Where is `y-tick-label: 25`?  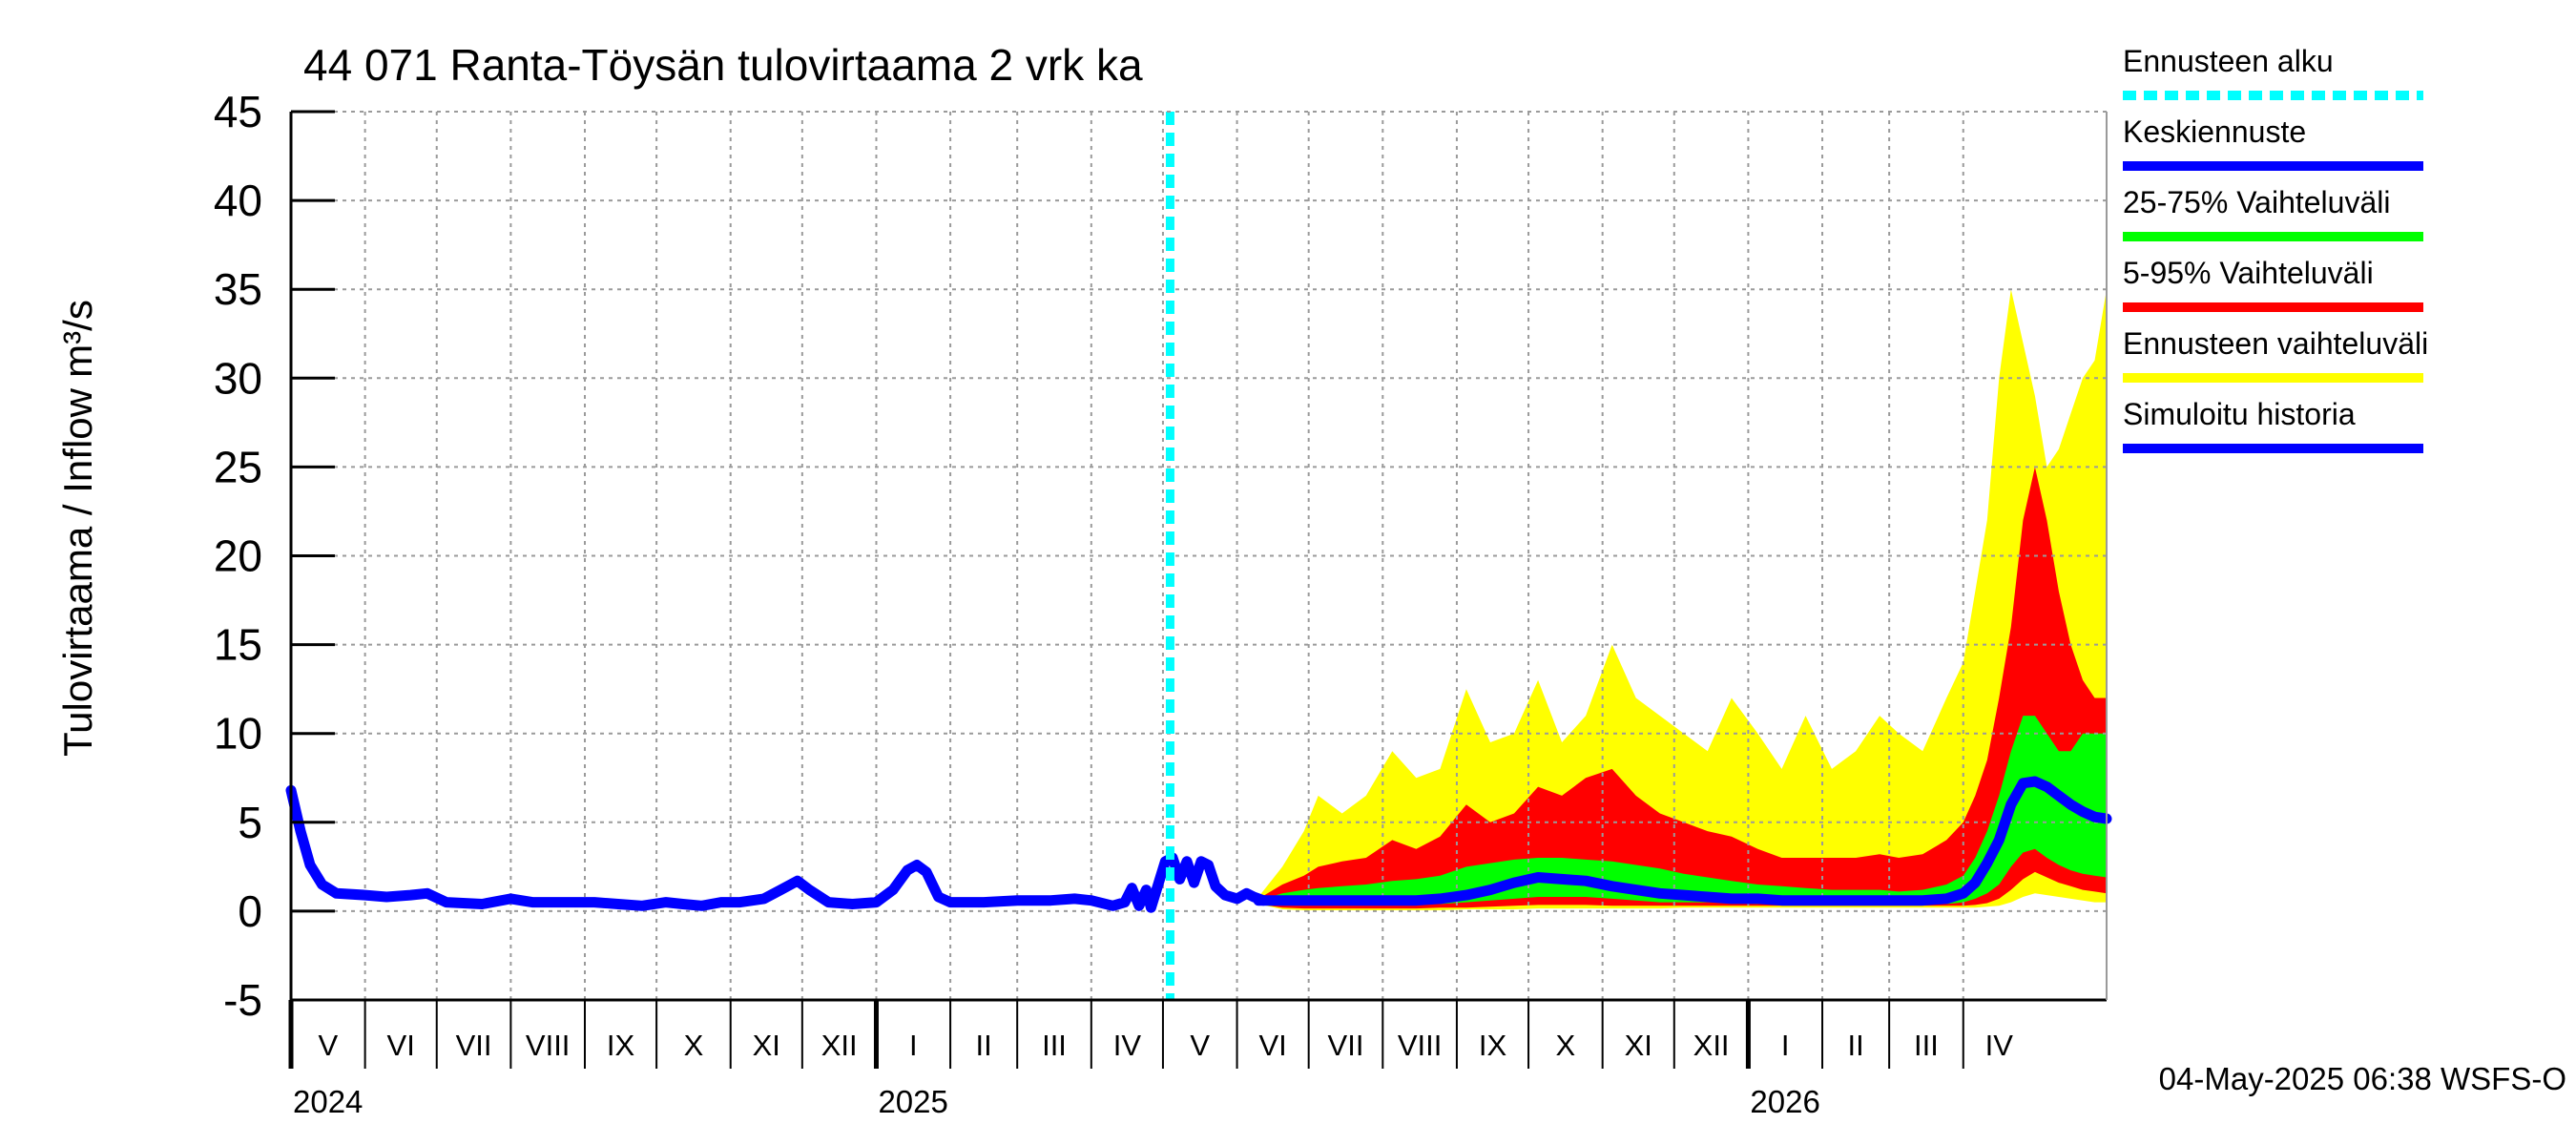 y-tick-label: 25 is located at coordinates (238, 467).